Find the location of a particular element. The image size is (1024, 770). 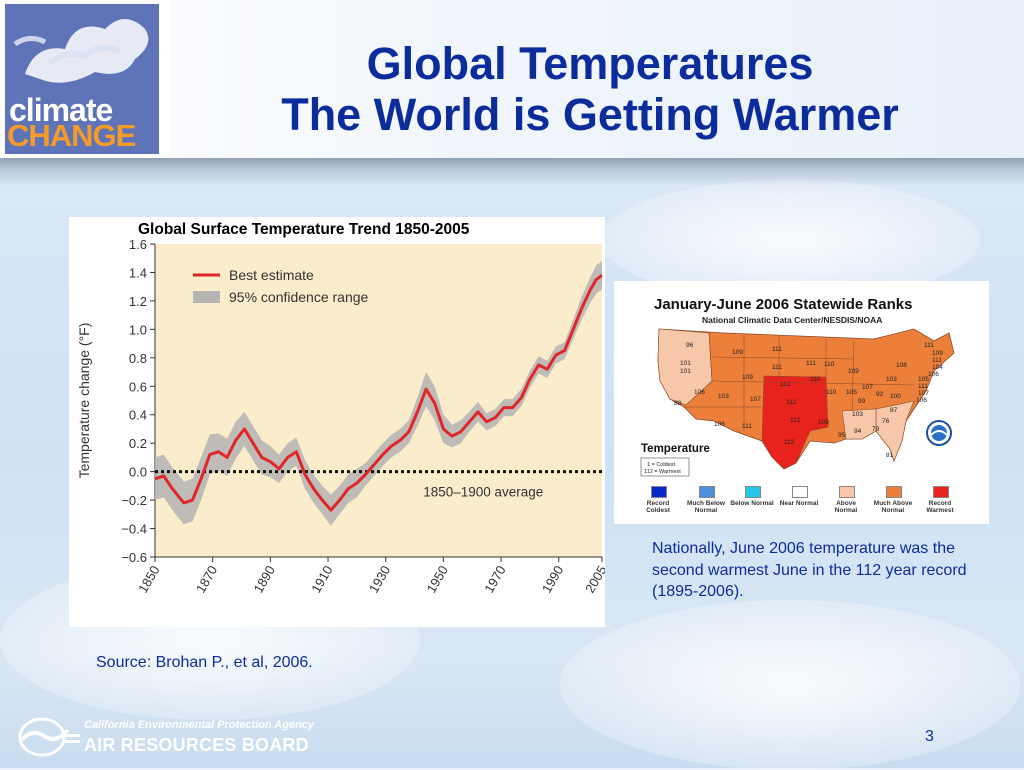

title-line-2: The World is Getting Warmer is located at coordinates (590, 114).